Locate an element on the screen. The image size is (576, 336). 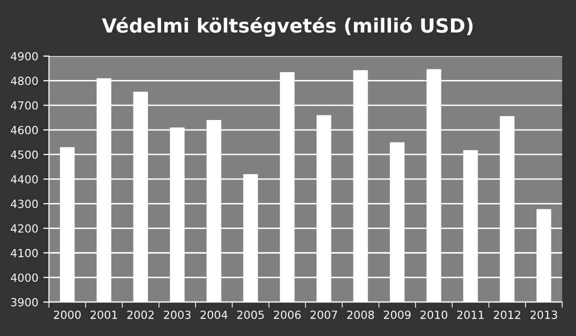
y-tick-label: 4600 is located at coordinates (24, 130).